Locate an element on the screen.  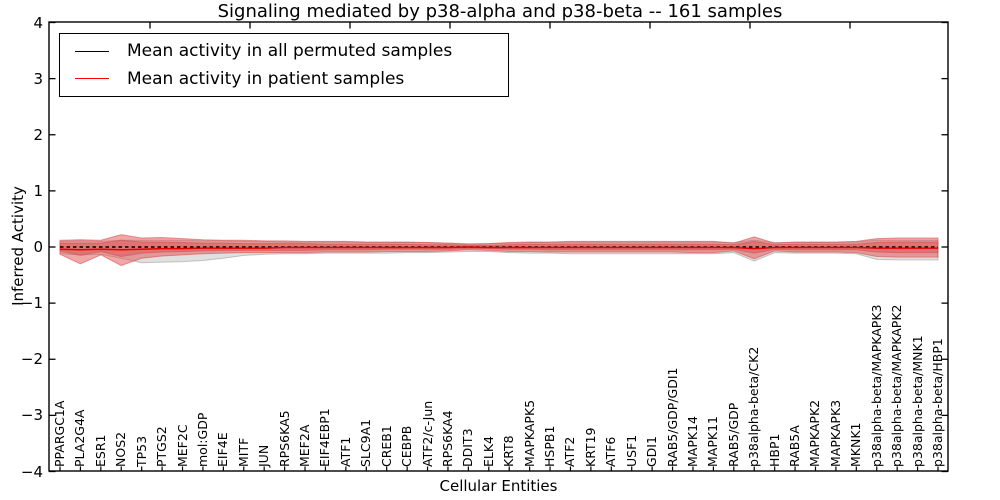
y-tick-label: 4 is located at coordinates (38, 22).